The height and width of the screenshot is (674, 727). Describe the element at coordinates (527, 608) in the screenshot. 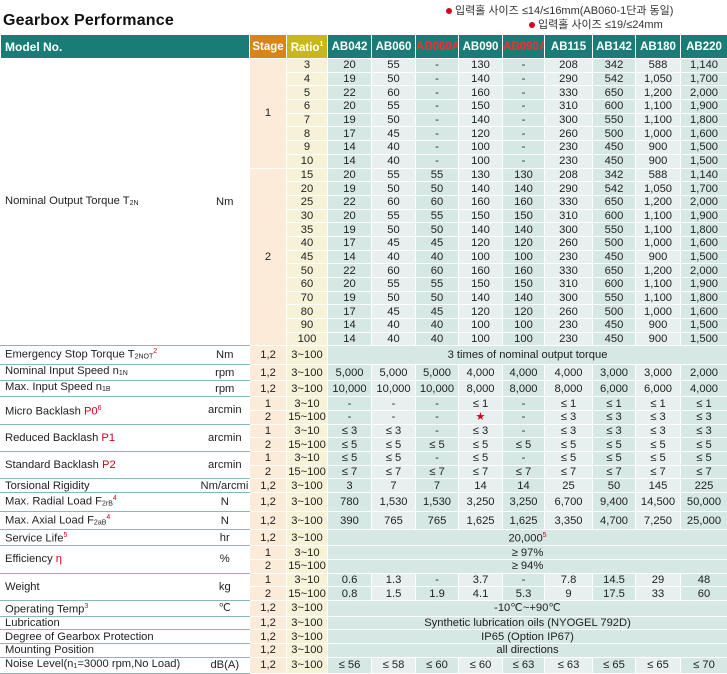

I see `merged-value-cell: -10℃~+90℃` at that location.